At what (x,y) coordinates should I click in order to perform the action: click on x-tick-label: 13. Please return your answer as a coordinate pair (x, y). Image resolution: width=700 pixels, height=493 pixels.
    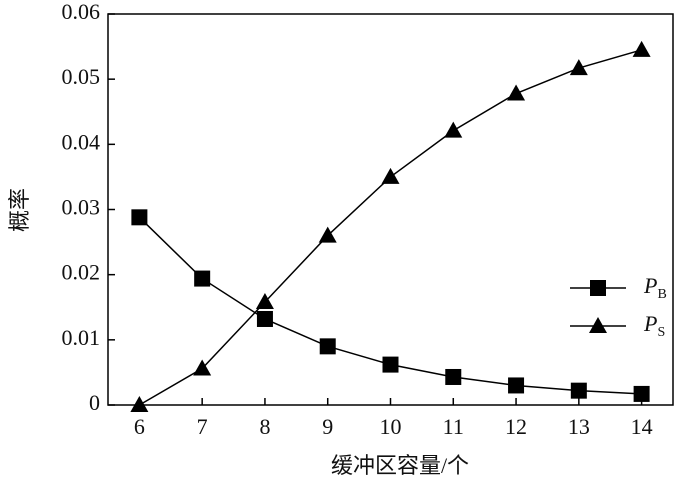
    Looking at the image, I should click on (579, 426).